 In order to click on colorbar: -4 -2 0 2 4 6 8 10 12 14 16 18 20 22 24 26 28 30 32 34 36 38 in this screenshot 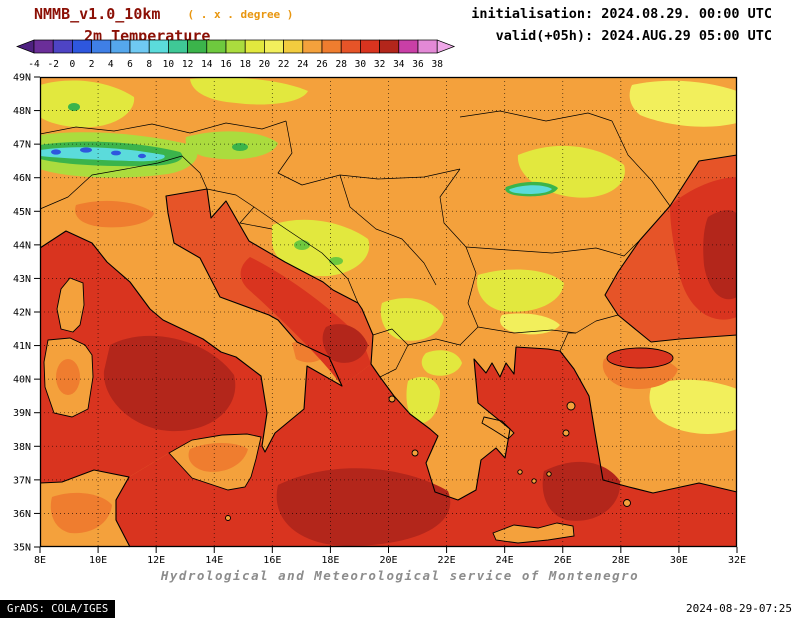, I will do `click(236, 54)`.